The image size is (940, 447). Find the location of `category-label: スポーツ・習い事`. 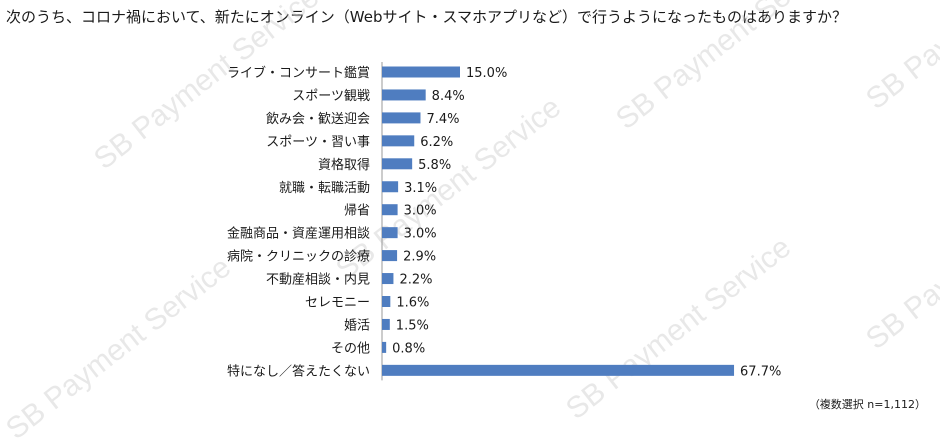

category-label: スポーツ・習い事 is located at coordinates (318, 142).